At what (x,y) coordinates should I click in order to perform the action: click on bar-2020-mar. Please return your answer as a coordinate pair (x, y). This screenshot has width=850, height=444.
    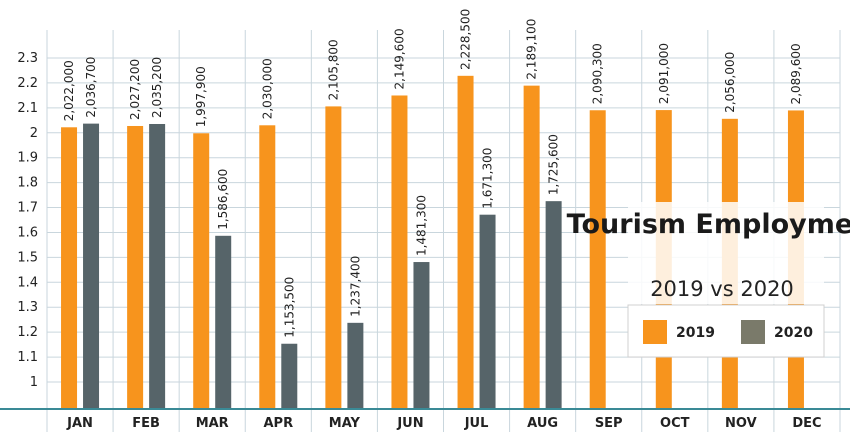
    Looking at the image, I should click on (223, 322).